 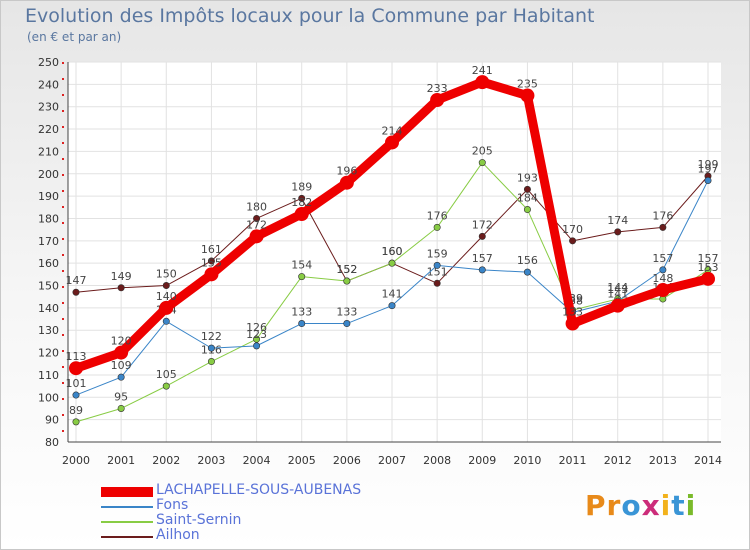 I want to click on data-label-3: 160, so click(x=392, y=251).